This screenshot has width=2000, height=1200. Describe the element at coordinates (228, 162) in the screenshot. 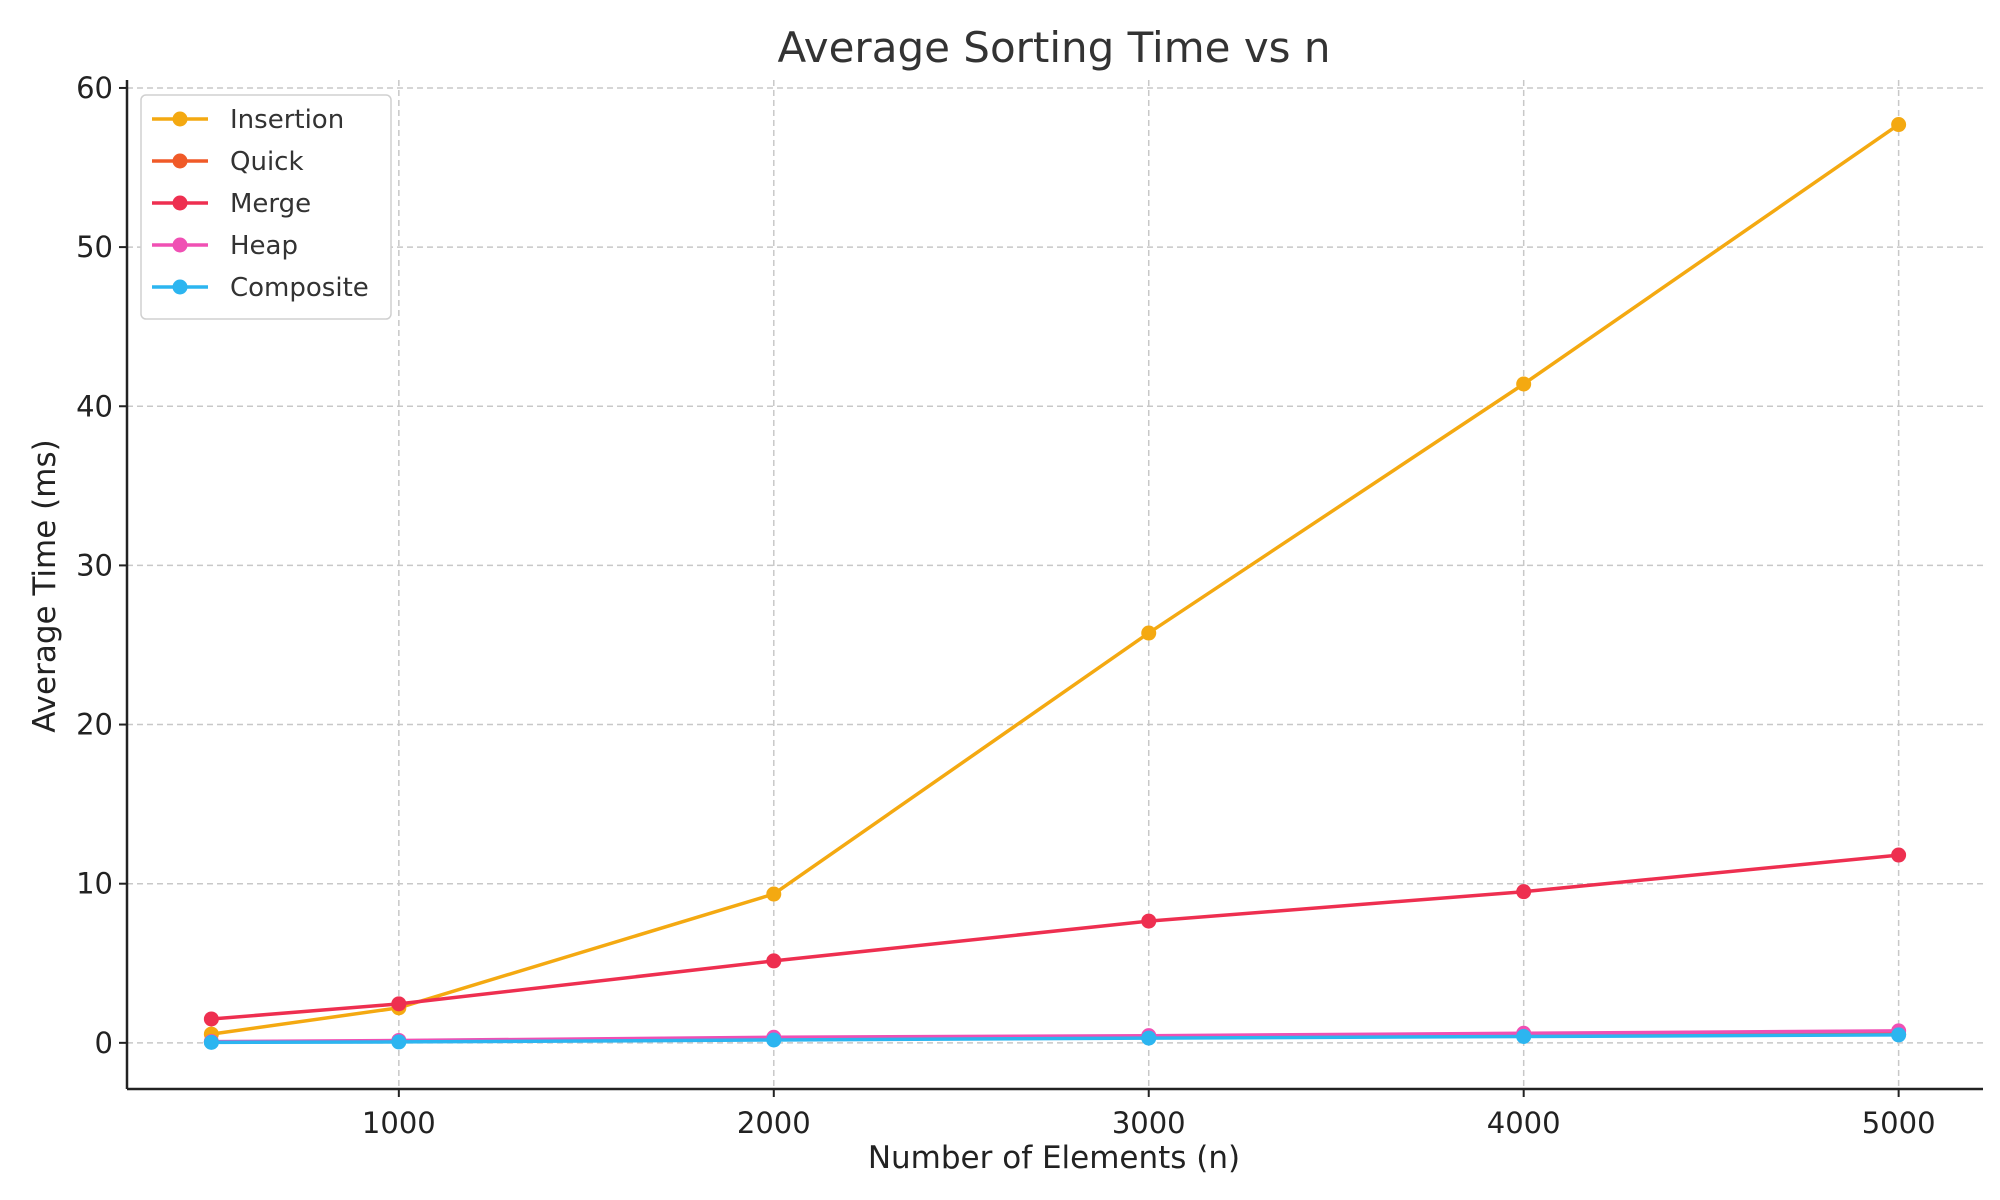

I see `legend-item-quick: Quick` at that location.